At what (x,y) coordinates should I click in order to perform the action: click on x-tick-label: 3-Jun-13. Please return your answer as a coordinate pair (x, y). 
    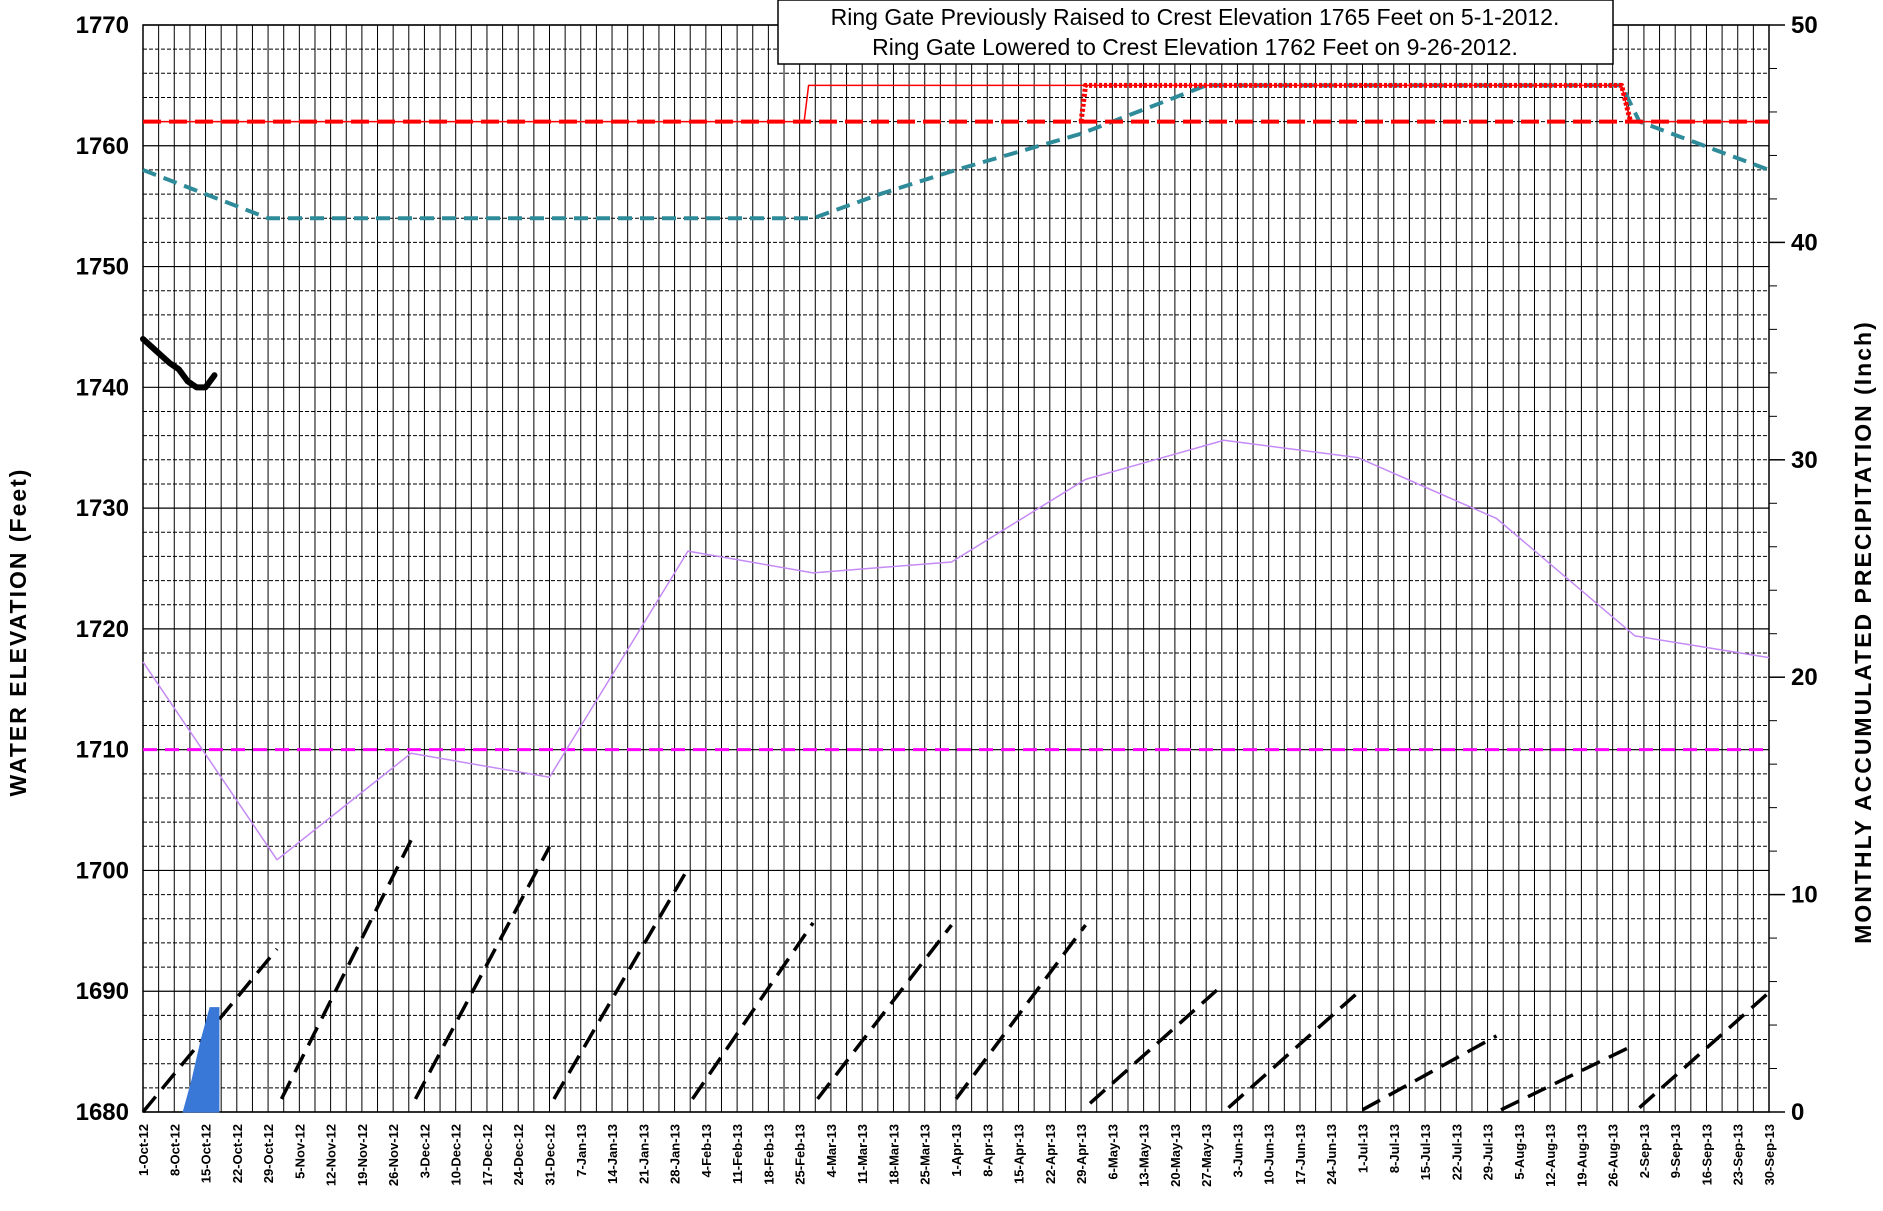
    Looking at the image, I should click on (1237, 1150).